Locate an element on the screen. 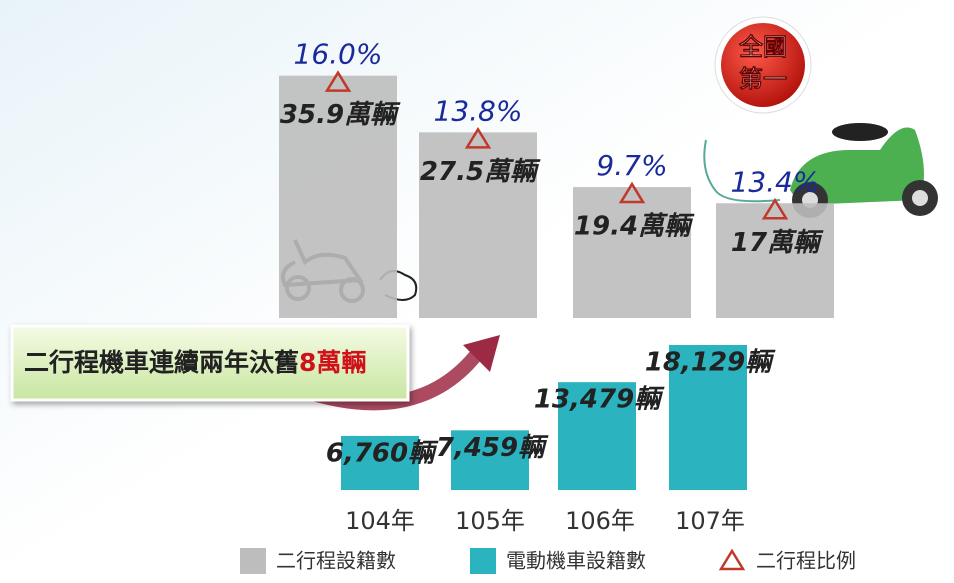 Image resolution: width=954 pixels, height=583 pixels. badge-text: 全國 is located at coordinates (762, 47).